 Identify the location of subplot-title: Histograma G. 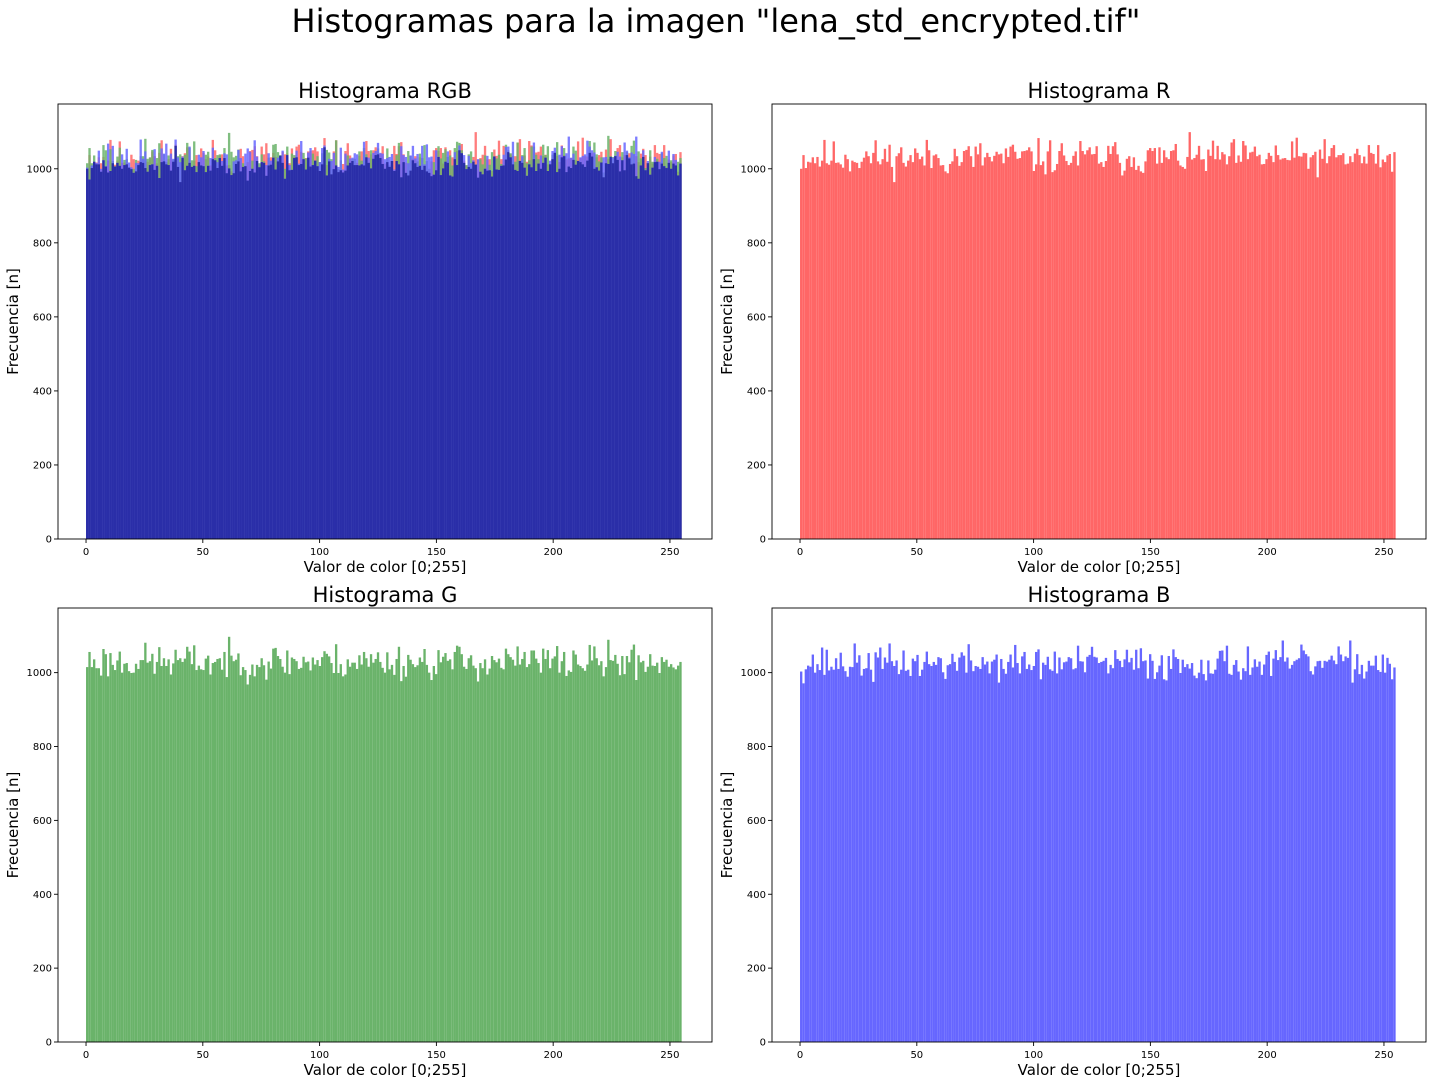
(385, 595).